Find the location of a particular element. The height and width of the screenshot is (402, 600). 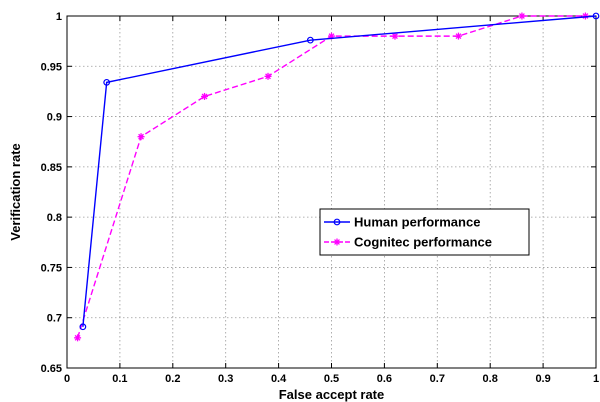

y-tick-label: 0.85 is located at coordinates (51, 168).